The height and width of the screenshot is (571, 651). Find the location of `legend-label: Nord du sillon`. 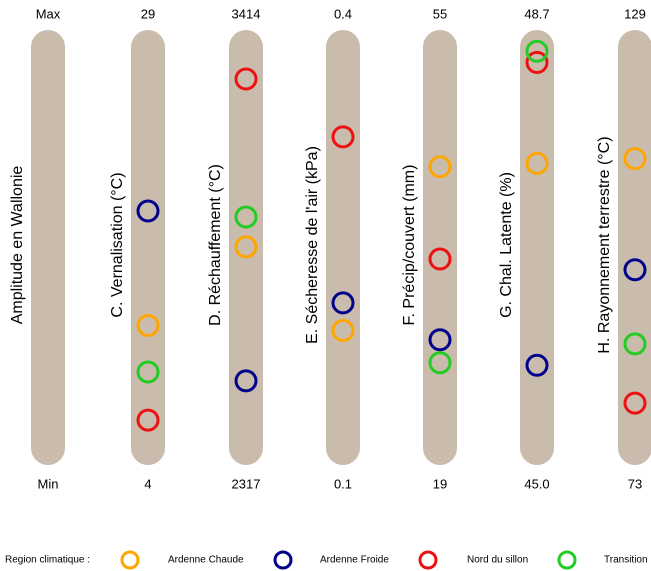

legend-label: Nord du sillon is located at coordinates (497, 560).